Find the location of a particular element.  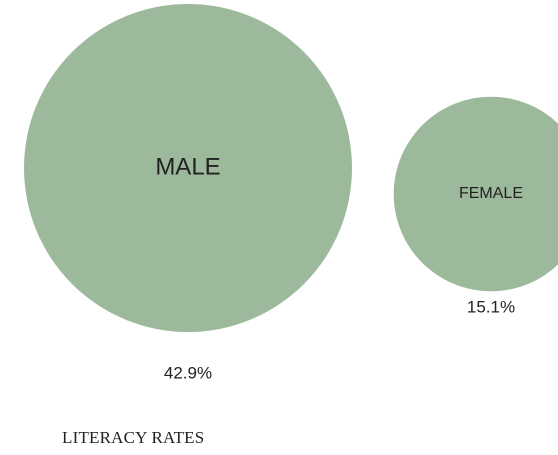

bubble-female is located at coordinates (475, 194).